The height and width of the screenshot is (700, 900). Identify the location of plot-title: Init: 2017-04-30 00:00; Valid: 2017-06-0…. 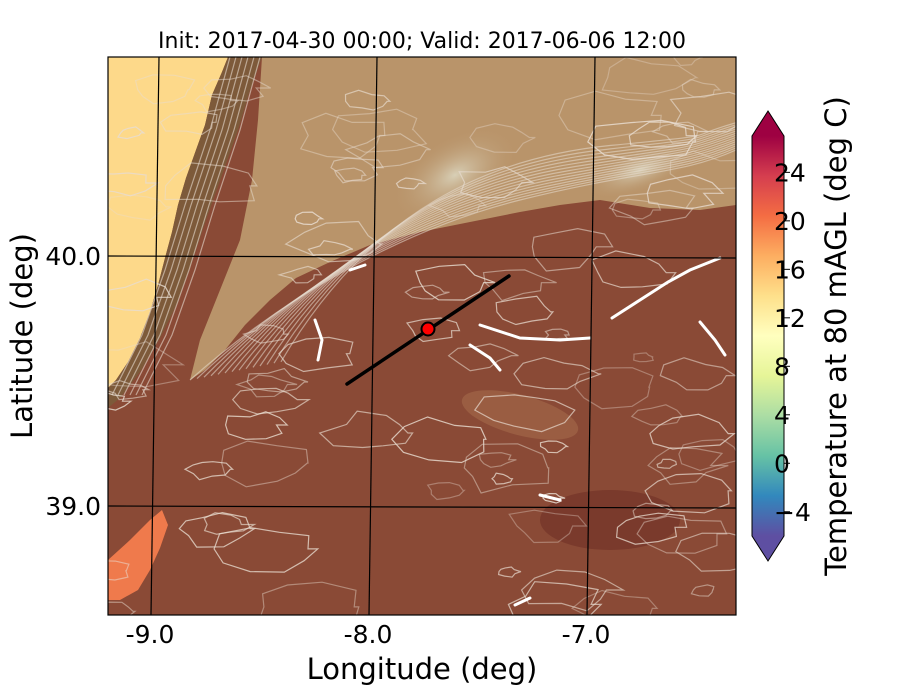
(422, 41).